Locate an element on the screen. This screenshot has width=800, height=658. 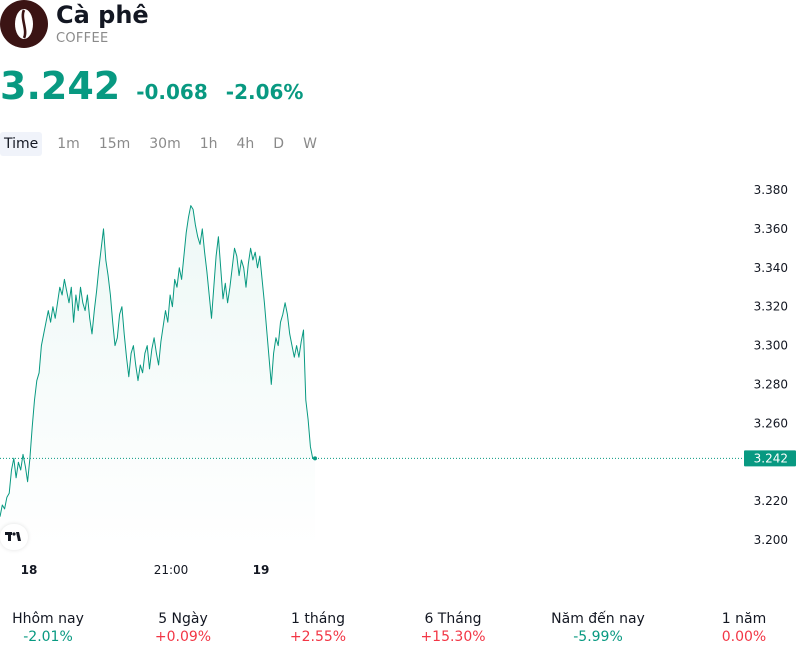
performance-item: Năm đến nay -5.99% is located at coordinates (598, 628).